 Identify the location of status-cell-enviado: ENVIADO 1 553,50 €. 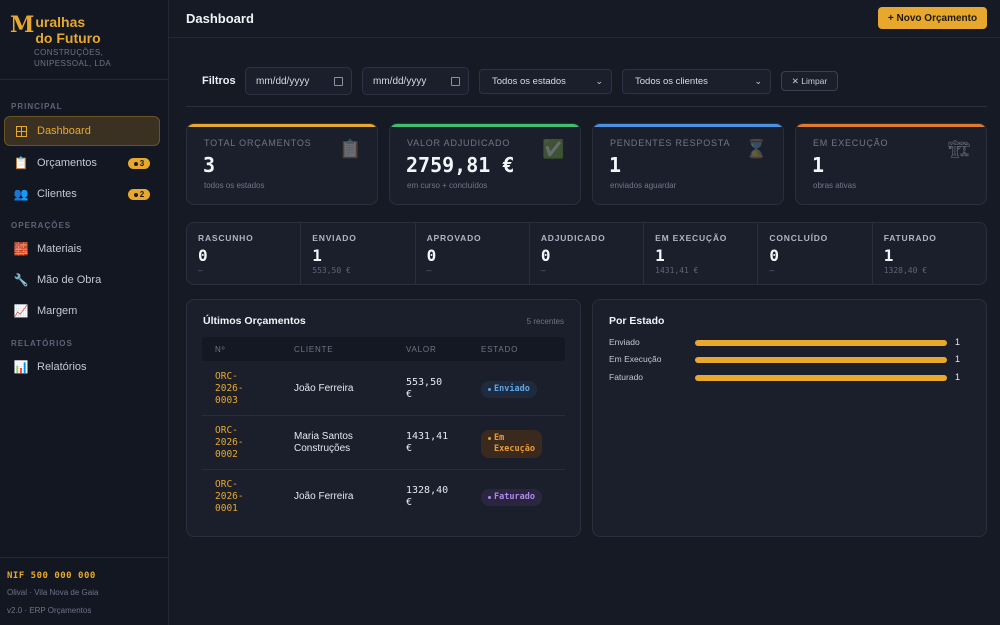
(358, 253).